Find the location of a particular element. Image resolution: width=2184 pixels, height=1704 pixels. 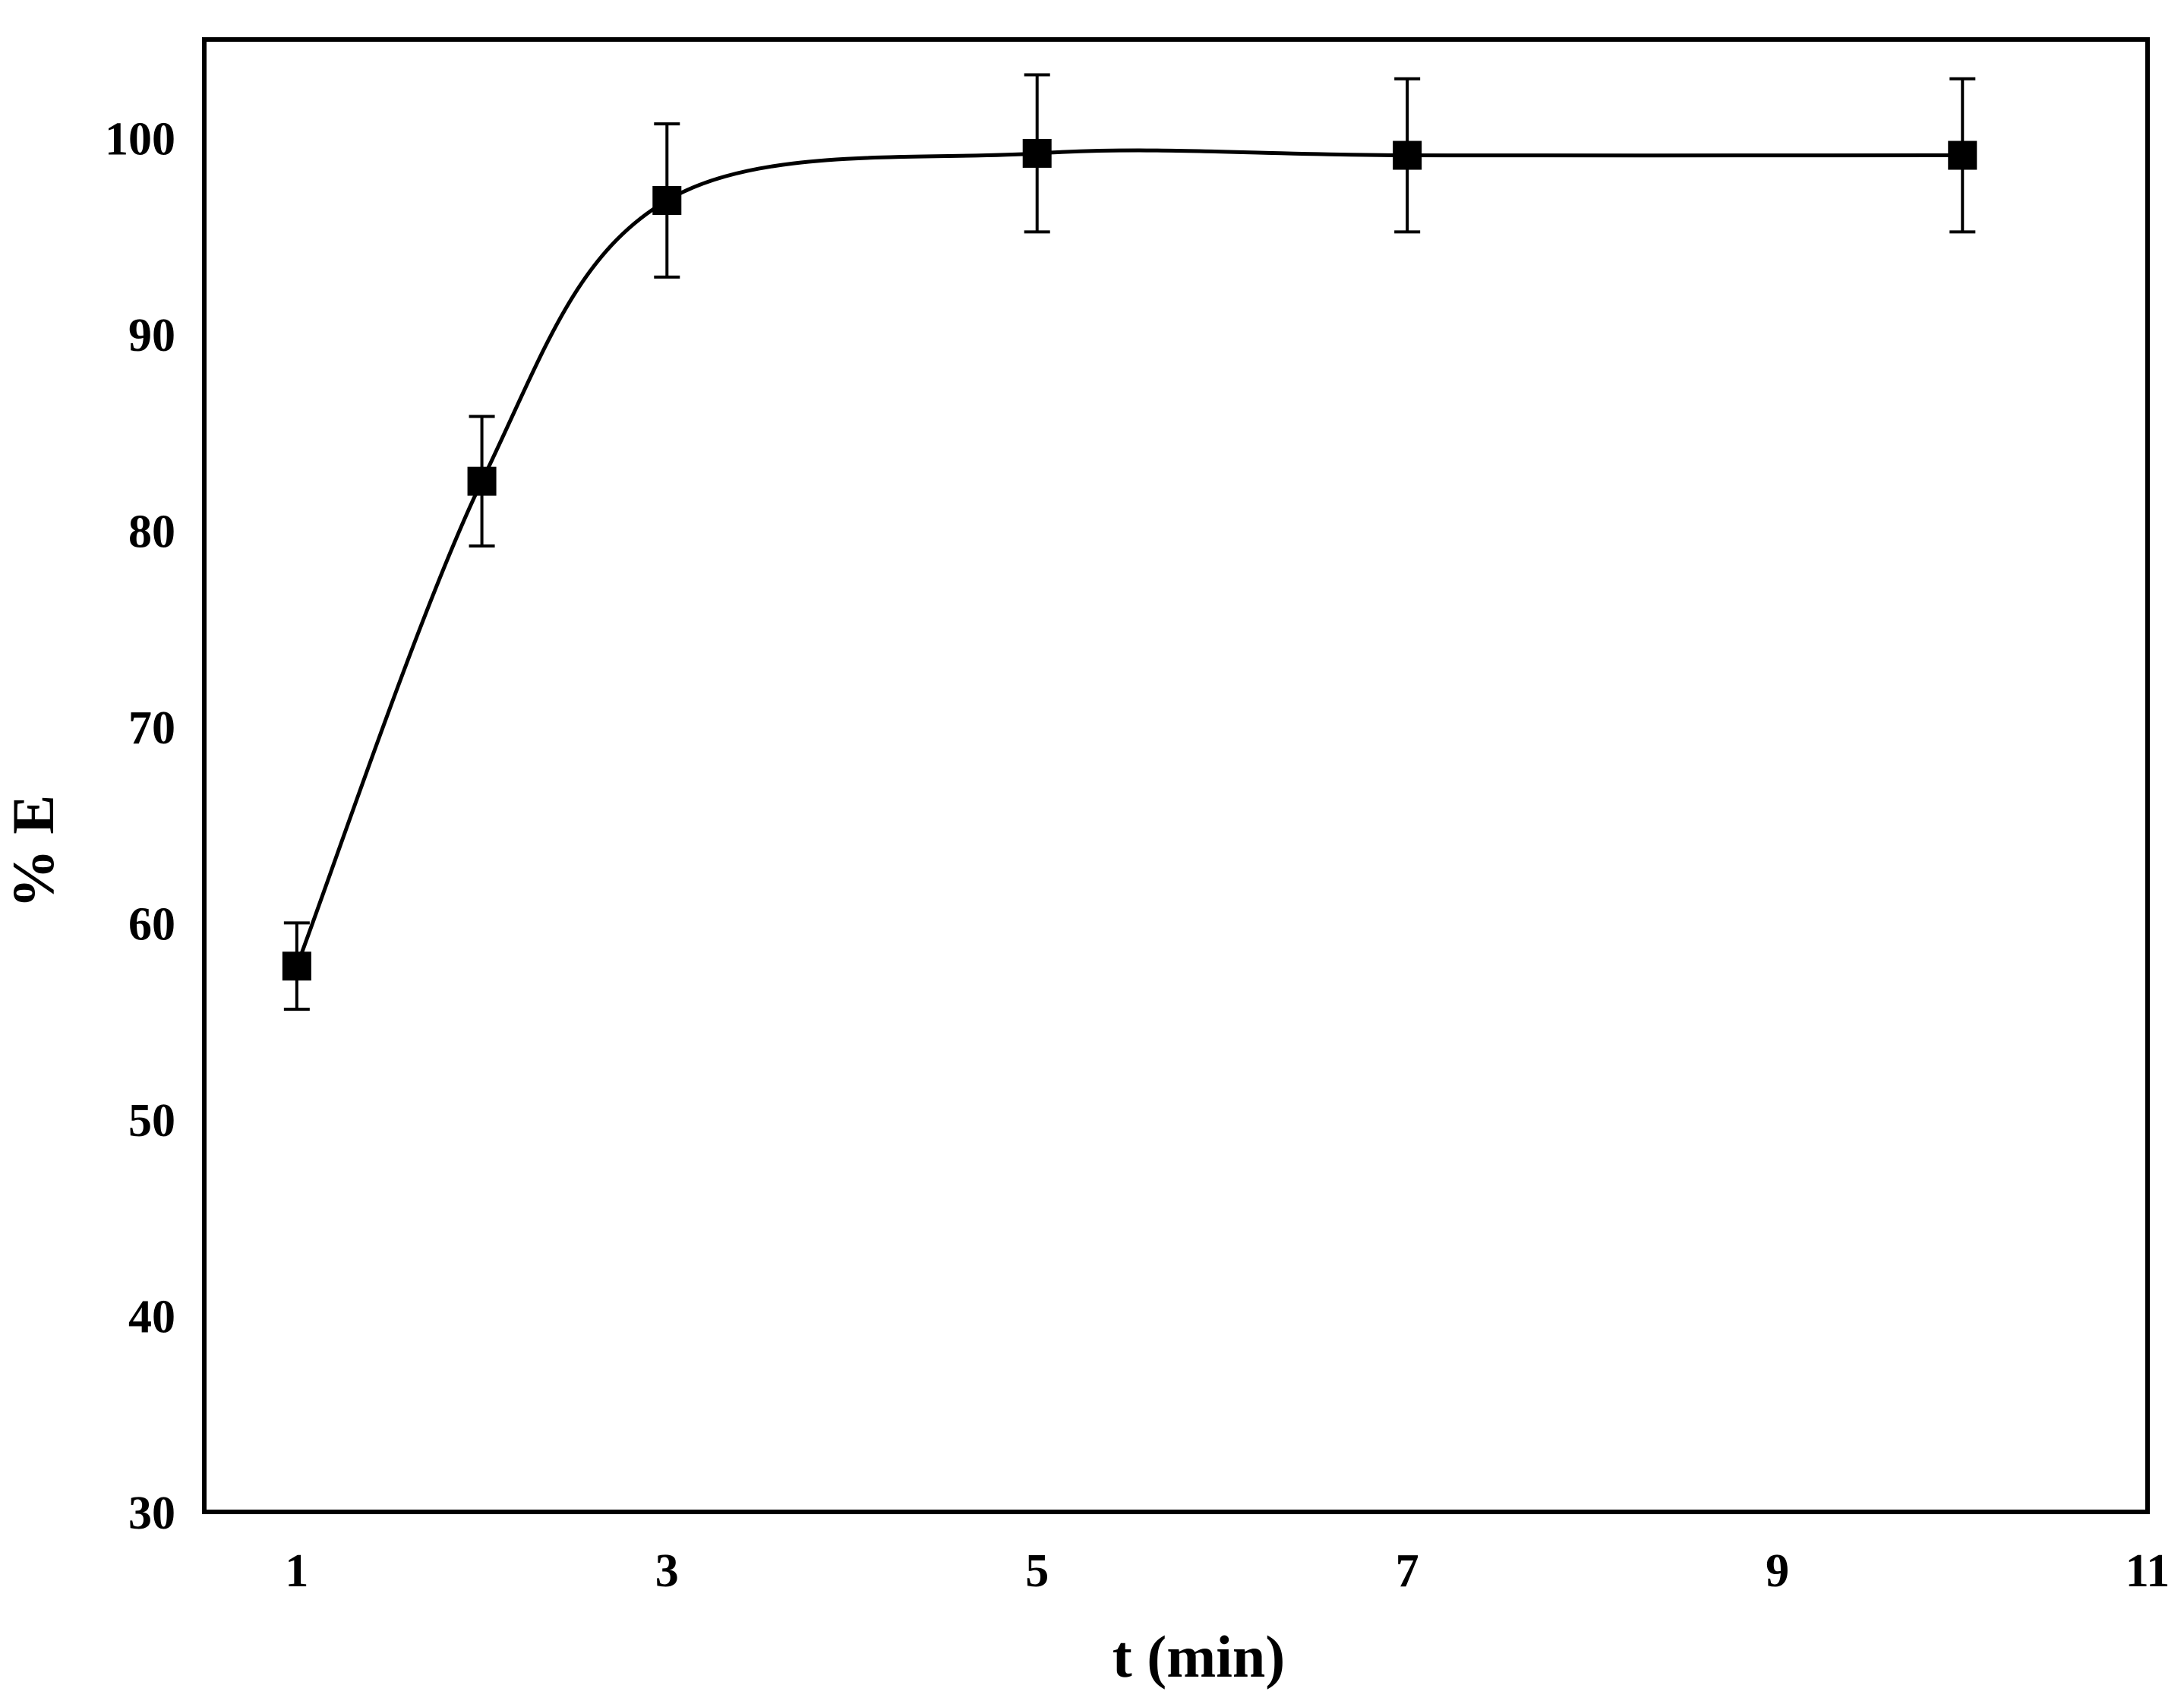

x-tick-label: 1 is located at coordinates (296, 1571).